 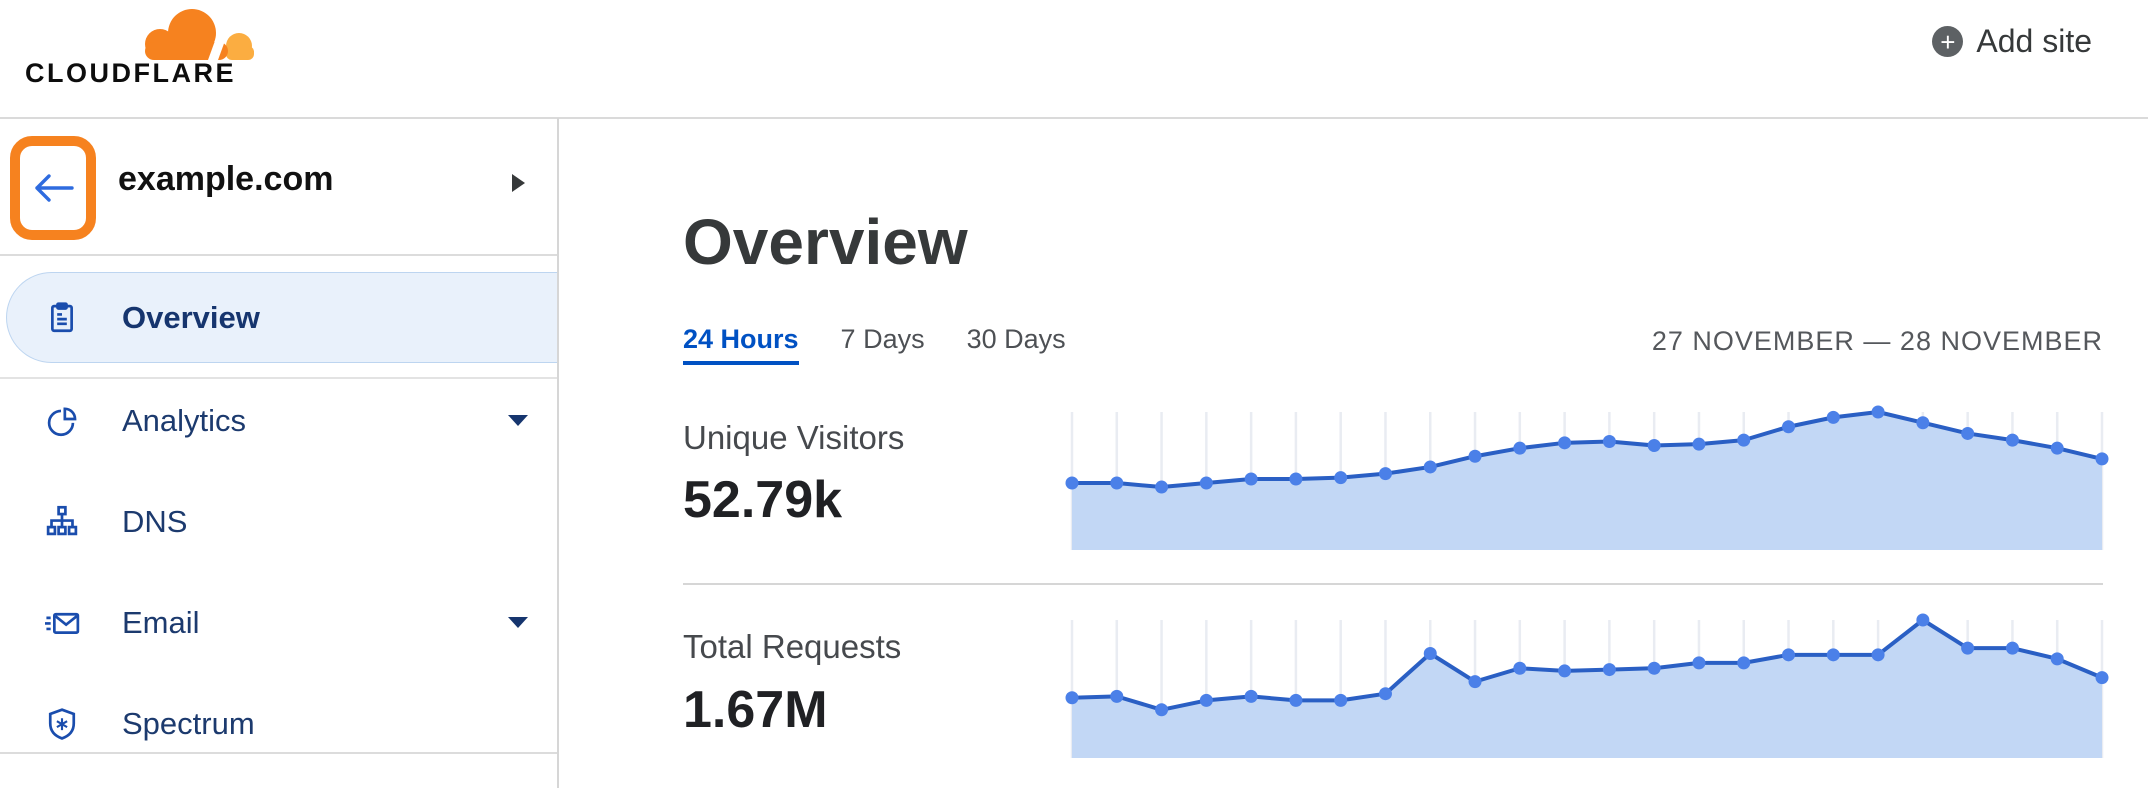 I want to click on back-button, so click(x=53, y=188).